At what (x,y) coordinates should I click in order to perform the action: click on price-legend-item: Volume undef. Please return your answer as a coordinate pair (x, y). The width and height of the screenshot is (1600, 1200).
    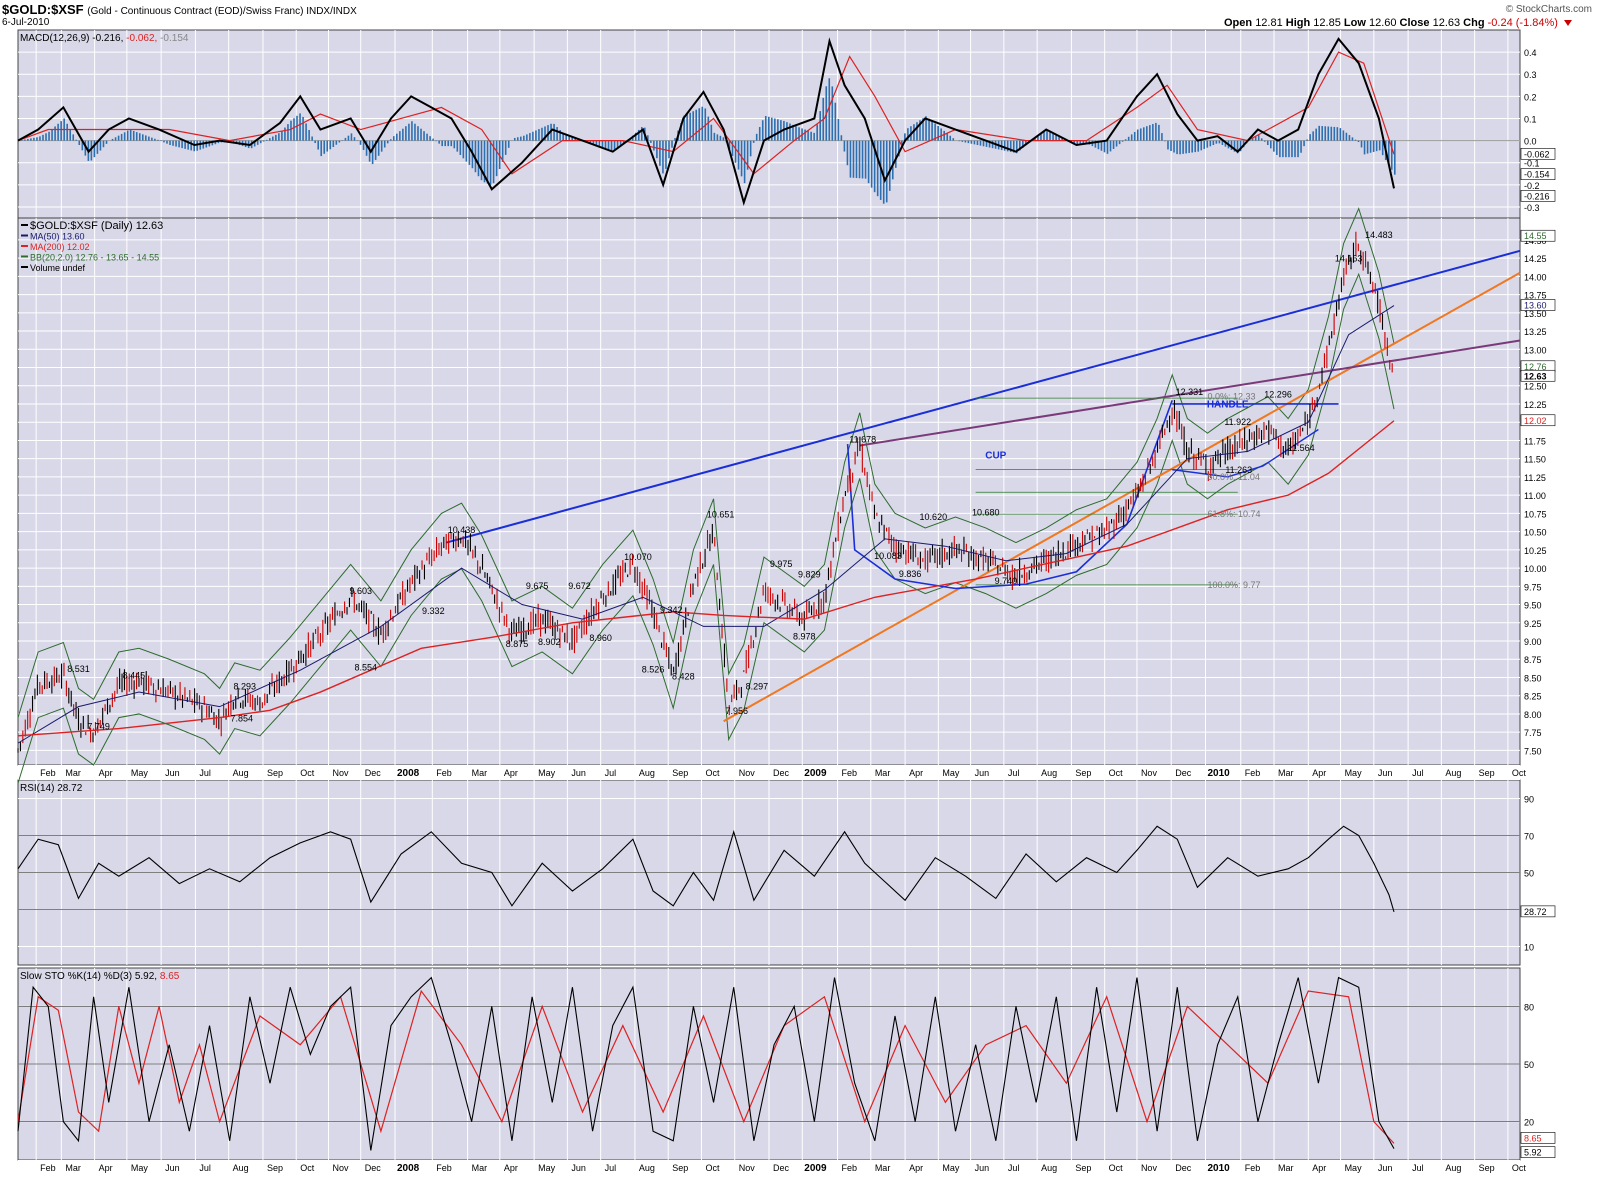
    Looking at the image, I should click on (58, 268).